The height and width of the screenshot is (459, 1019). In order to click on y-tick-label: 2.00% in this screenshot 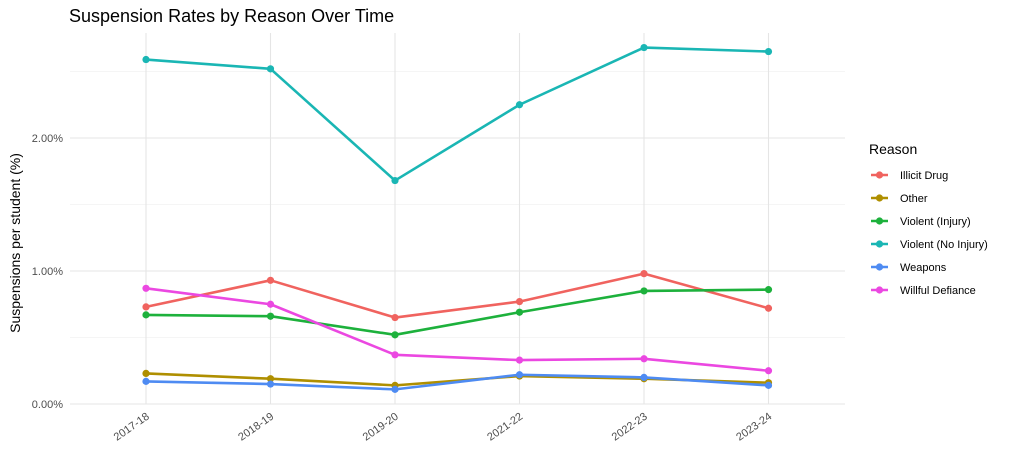, I will do `click(47, 139)`.